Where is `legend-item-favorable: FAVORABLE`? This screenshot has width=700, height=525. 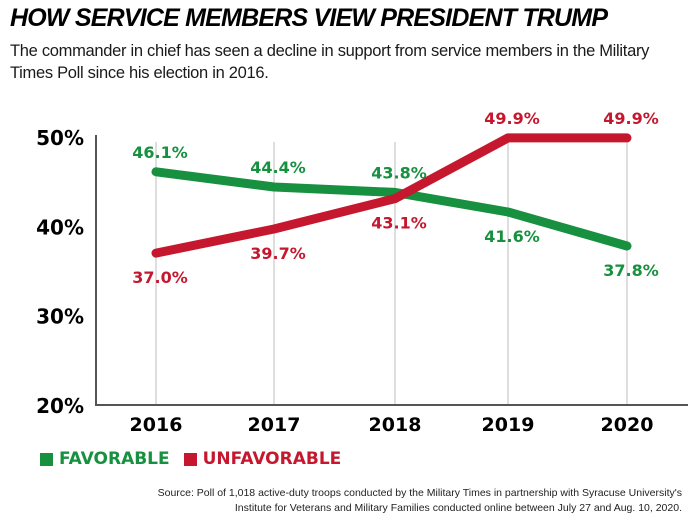 legend-item-favorable: FAVORABLE is located at coordinates (105, 459).